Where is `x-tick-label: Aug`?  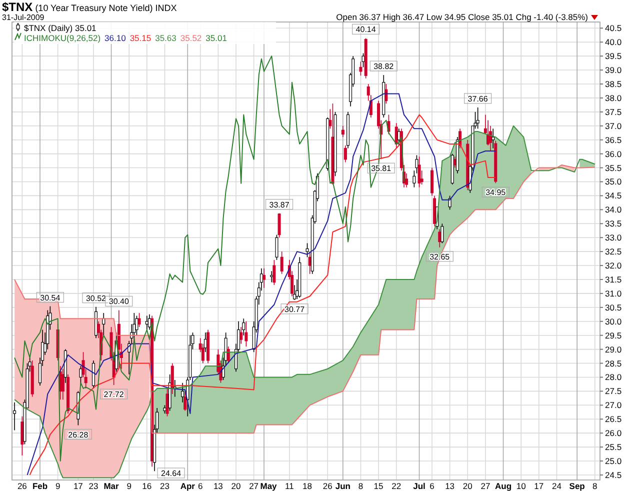 x-tick-label: Aug is located at coordinates (503, 486).